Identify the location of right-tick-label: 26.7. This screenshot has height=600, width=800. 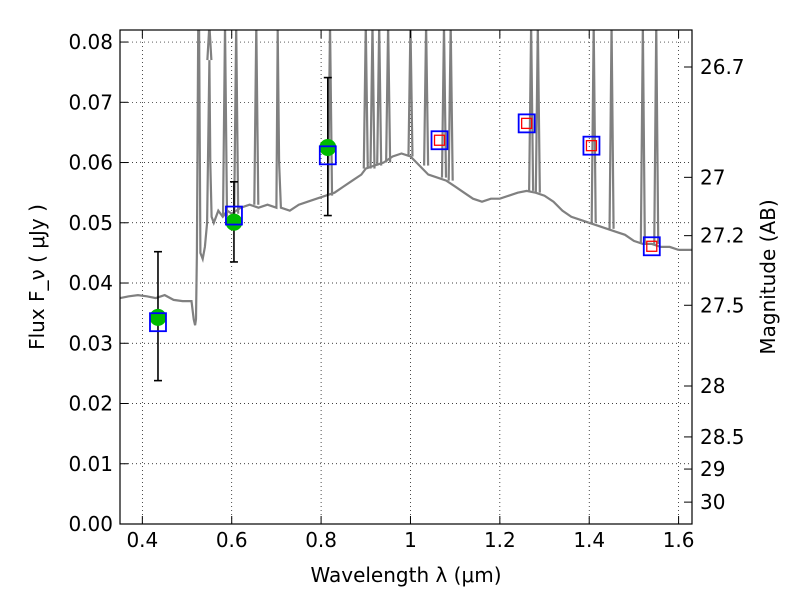
(722, 67).